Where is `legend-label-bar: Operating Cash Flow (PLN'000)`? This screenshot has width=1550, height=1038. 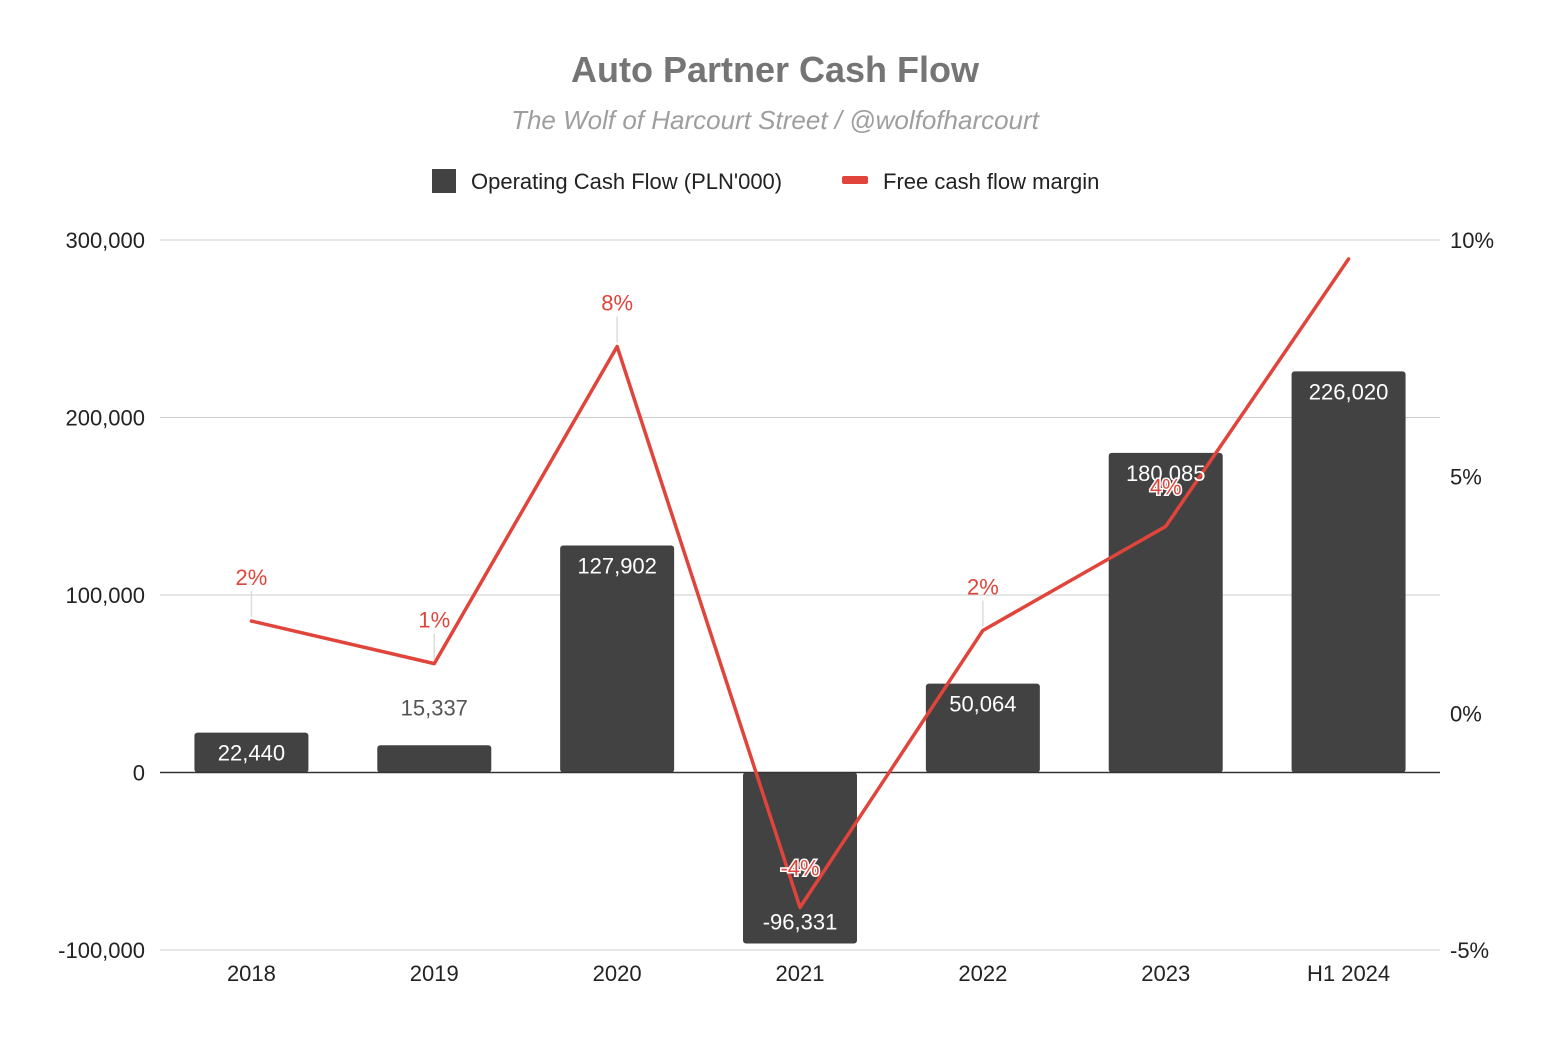
legend-label-bar: Operating Cash Flow (PLN'000) is located at coordinates (626, 181).